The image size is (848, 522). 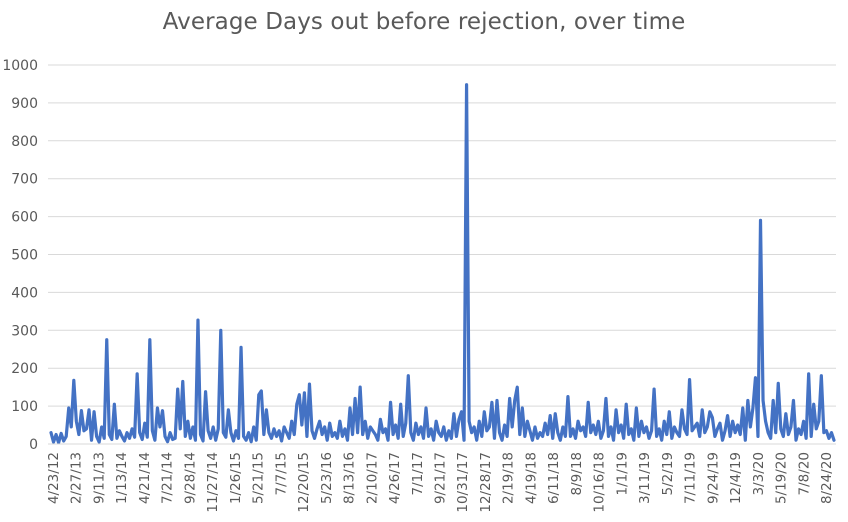 I want to click on x-tick-label: 6/11/18, so click(x=554, y=478).